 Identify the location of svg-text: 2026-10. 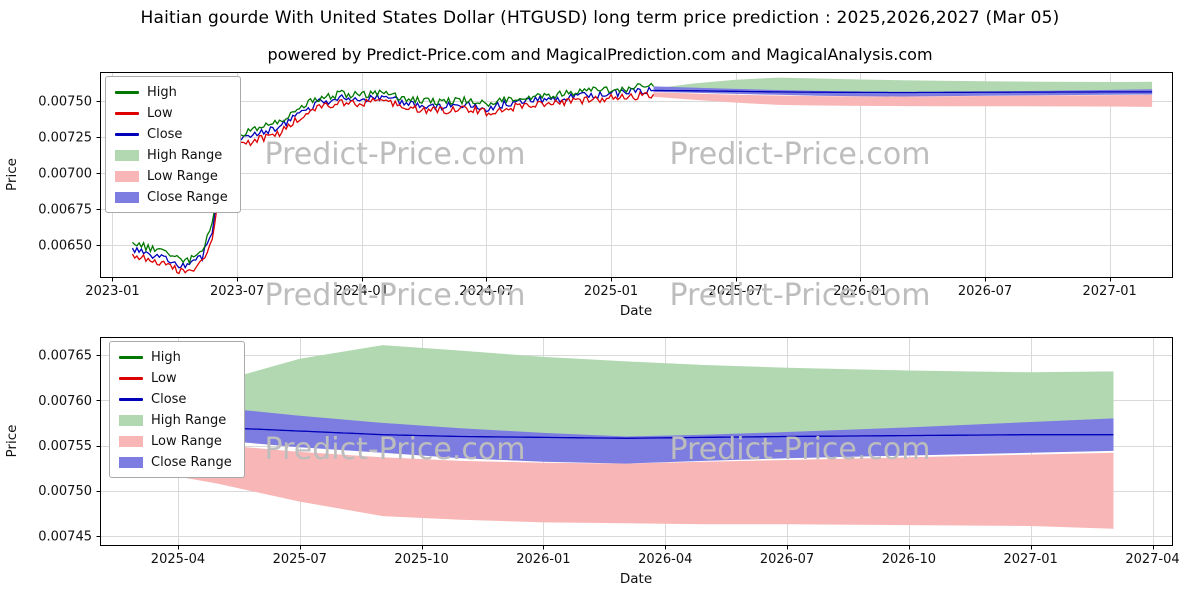
(909, 559).